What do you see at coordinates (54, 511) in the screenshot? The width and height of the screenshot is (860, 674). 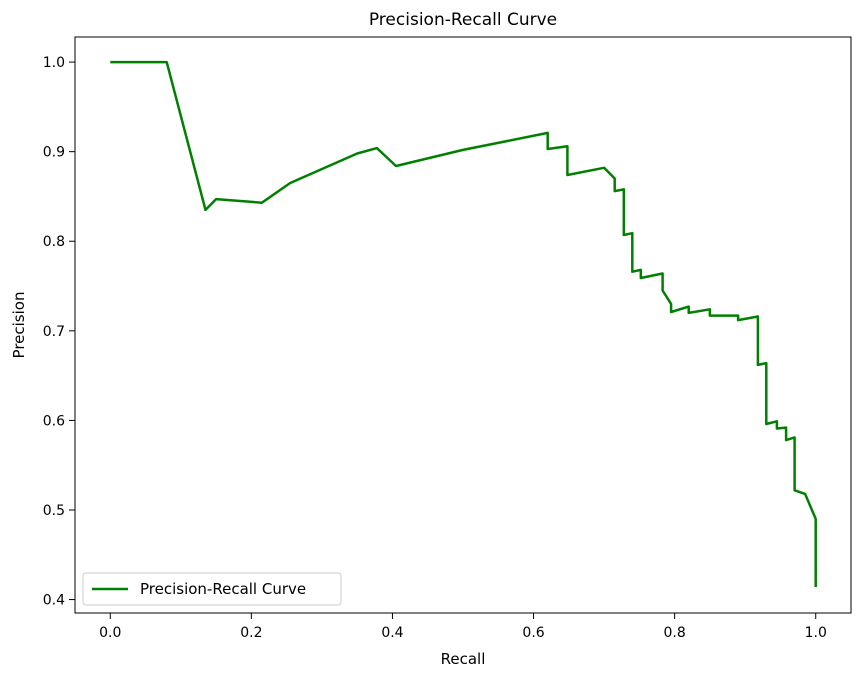 I see `y-tick-label: 0.5` at bounding box center [54, 511].